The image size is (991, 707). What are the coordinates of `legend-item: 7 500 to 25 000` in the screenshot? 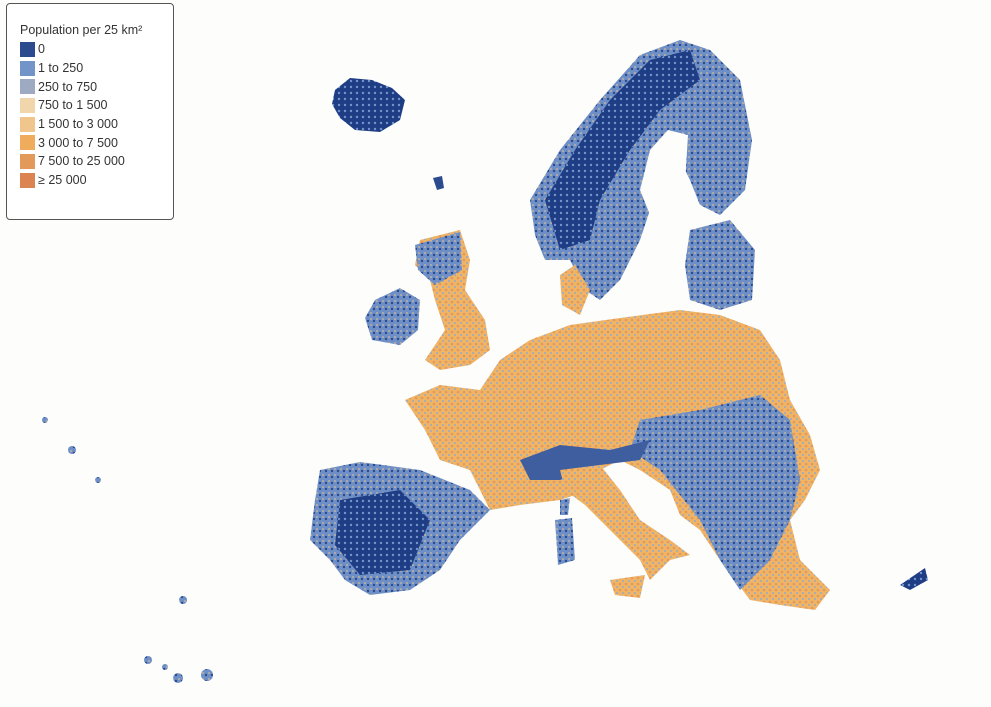 It's located at (96, 161).